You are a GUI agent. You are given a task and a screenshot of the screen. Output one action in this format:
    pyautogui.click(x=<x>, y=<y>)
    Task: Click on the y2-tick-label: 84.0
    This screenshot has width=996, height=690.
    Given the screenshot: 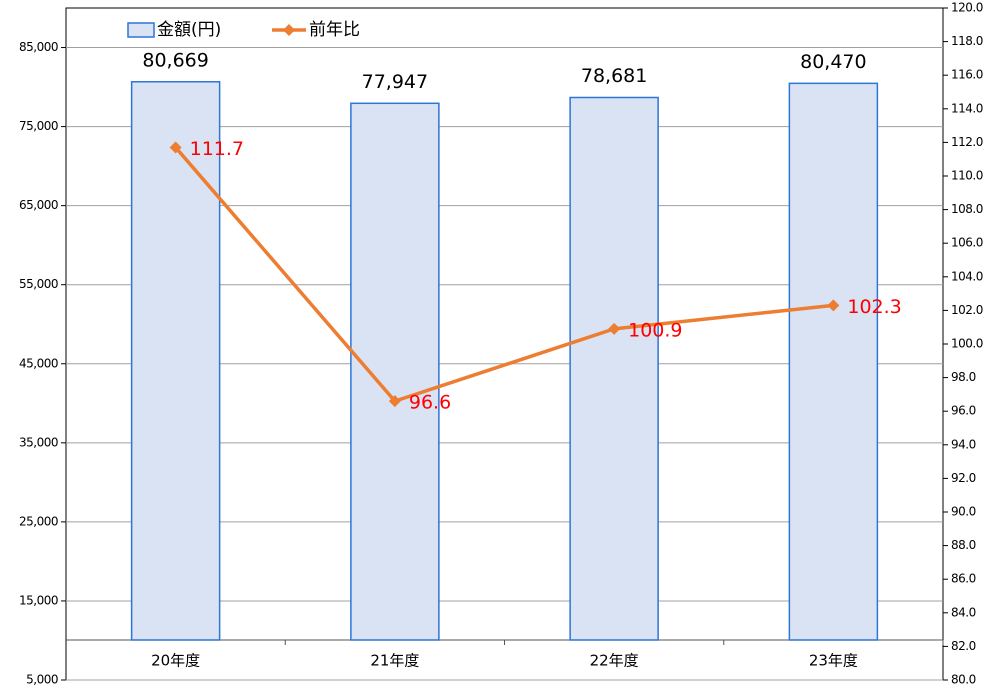 What is the action you would take?
    pyautogui.click(x=963, y=612)
    